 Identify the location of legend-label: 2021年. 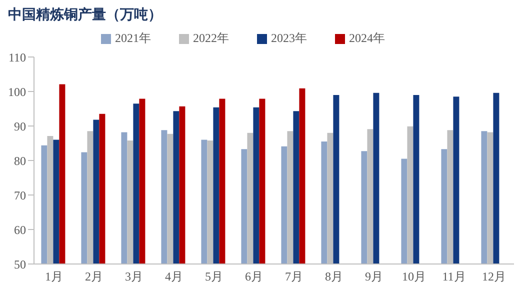
(133, 38).